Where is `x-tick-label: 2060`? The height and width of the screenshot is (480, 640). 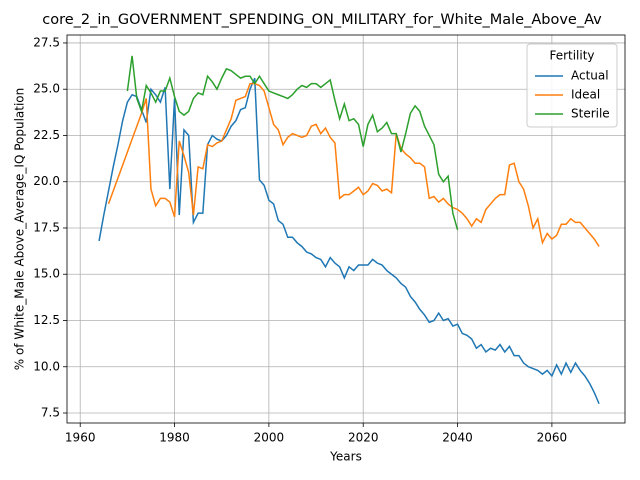
x-tick-label: 2060 is located at coordinates (552, 438).